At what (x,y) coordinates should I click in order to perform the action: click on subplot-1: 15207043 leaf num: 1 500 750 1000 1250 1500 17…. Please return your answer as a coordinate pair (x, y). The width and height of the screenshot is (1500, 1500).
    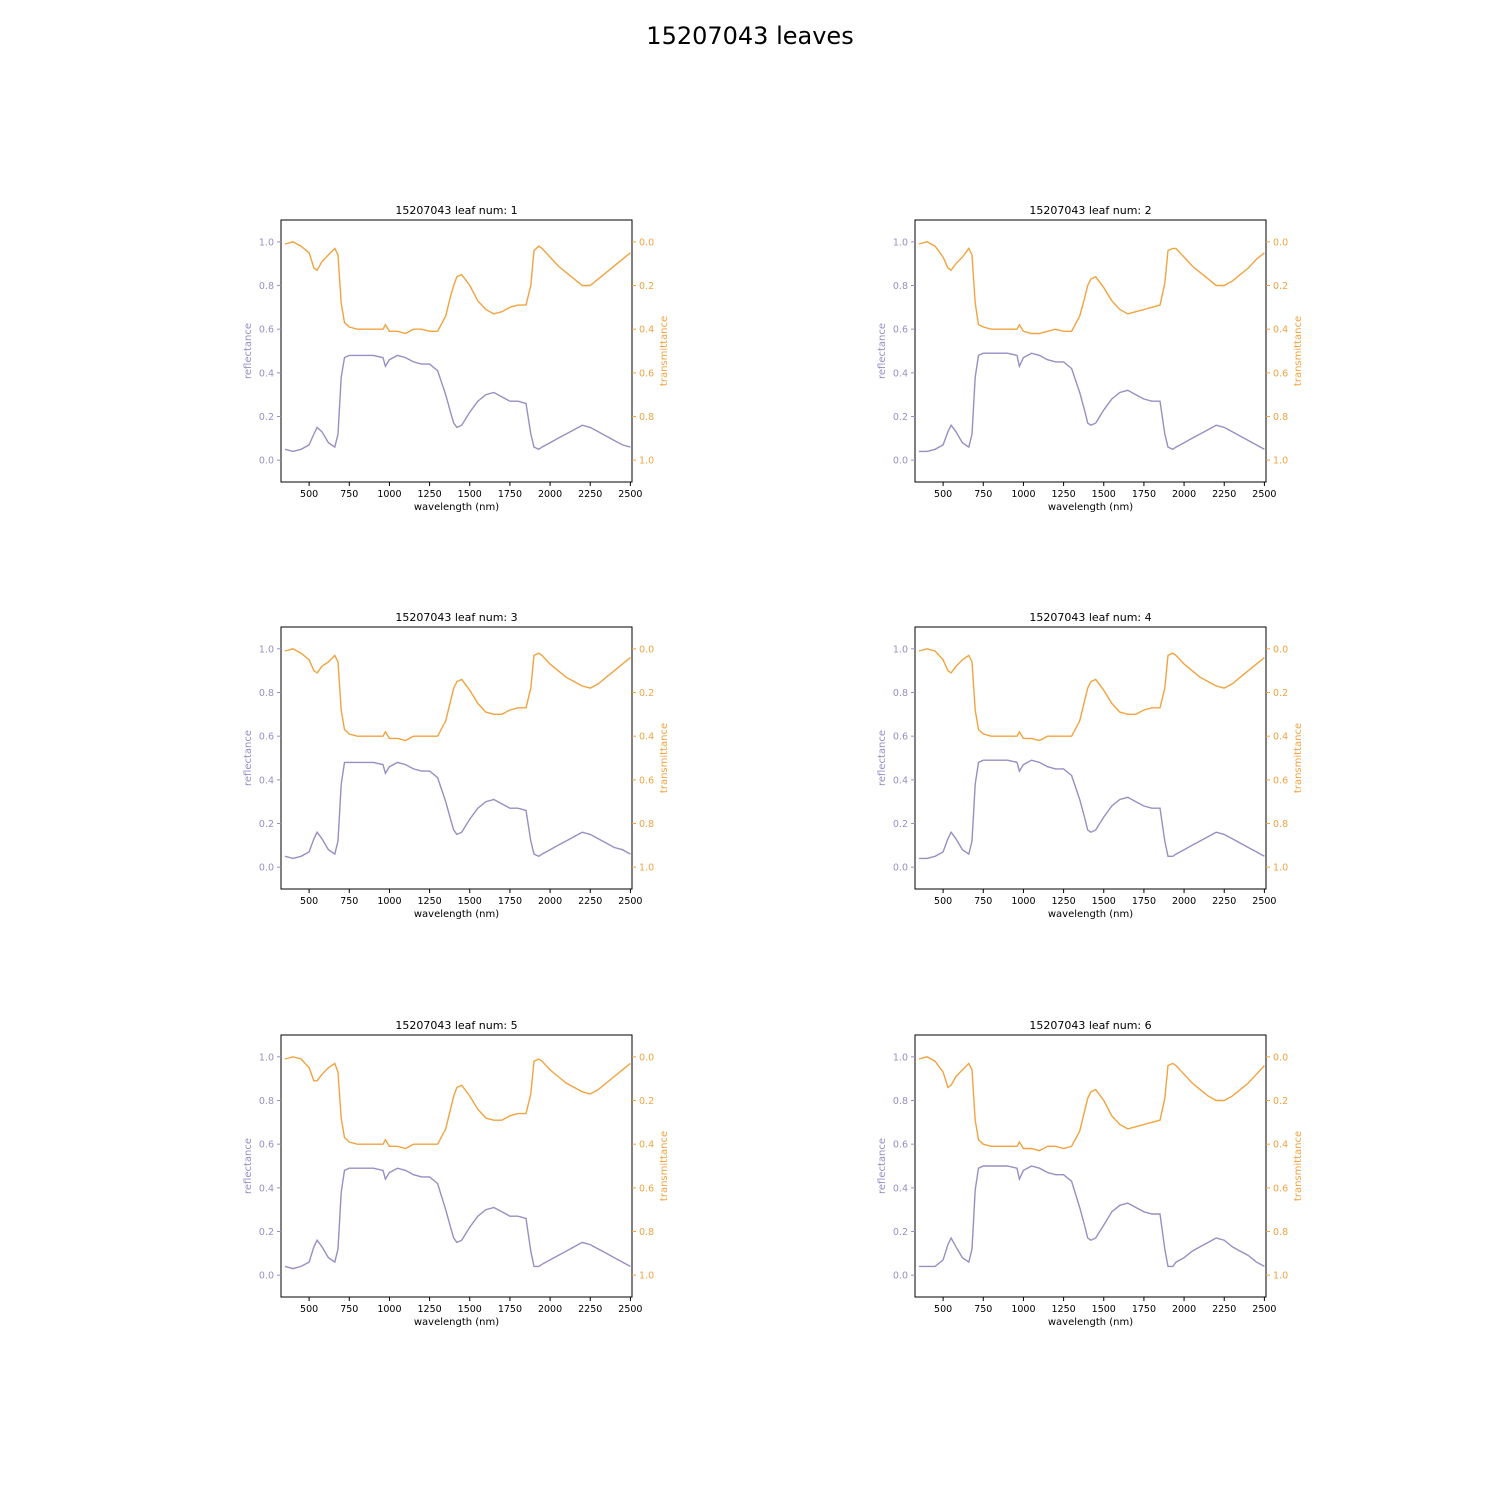
    Looking at the image, I should click on (456, 358).